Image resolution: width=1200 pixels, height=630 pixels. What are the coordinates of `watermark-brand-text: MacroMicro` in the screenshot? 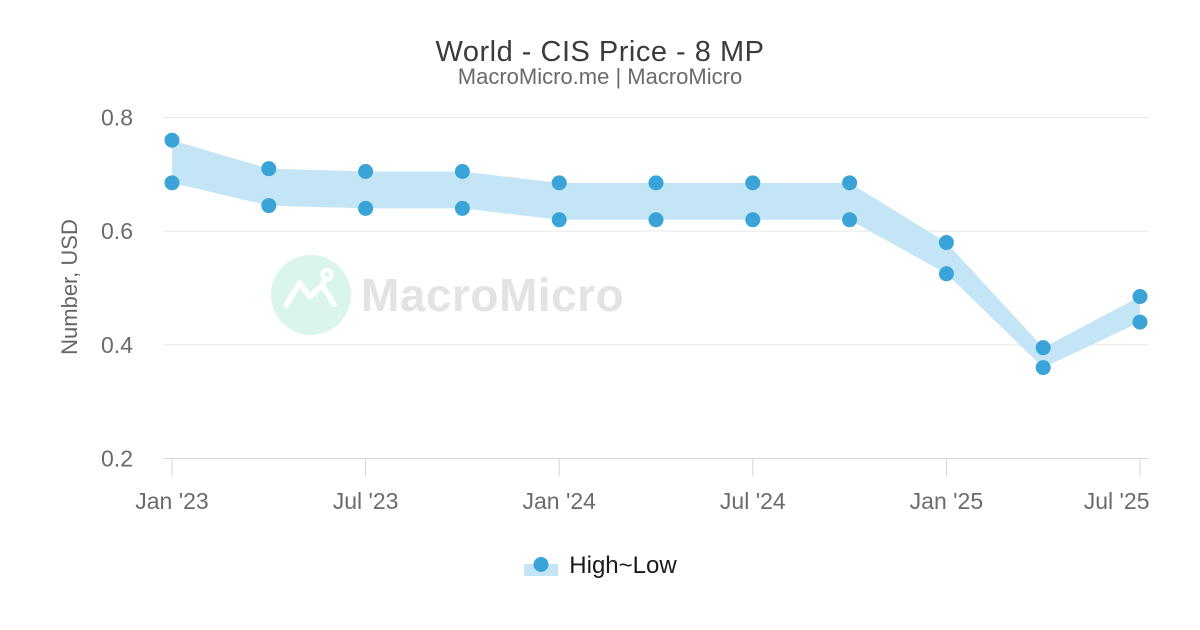 It's located at (493, 295).